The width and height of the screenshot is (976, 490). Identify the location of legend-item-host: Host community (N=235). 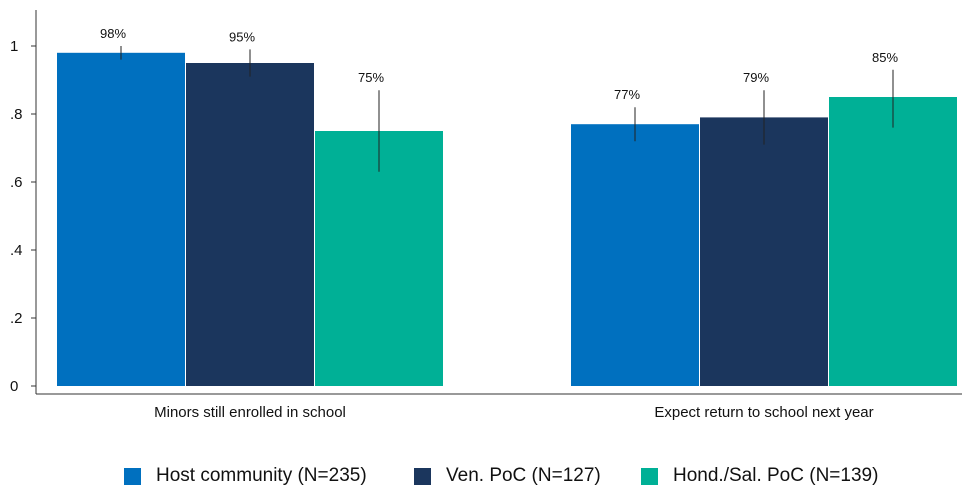
(245, 476).